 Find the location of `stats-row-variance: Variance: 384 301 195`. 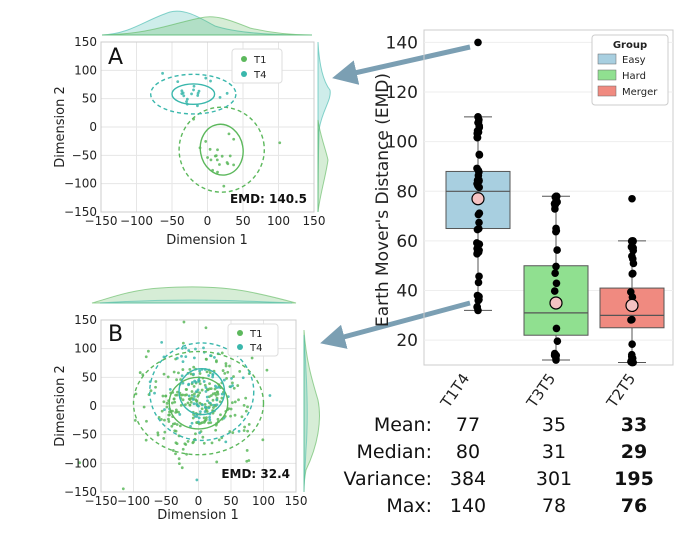

stats-row-variance: Variance: 384 301 195 is located at coordinates (508, 481).